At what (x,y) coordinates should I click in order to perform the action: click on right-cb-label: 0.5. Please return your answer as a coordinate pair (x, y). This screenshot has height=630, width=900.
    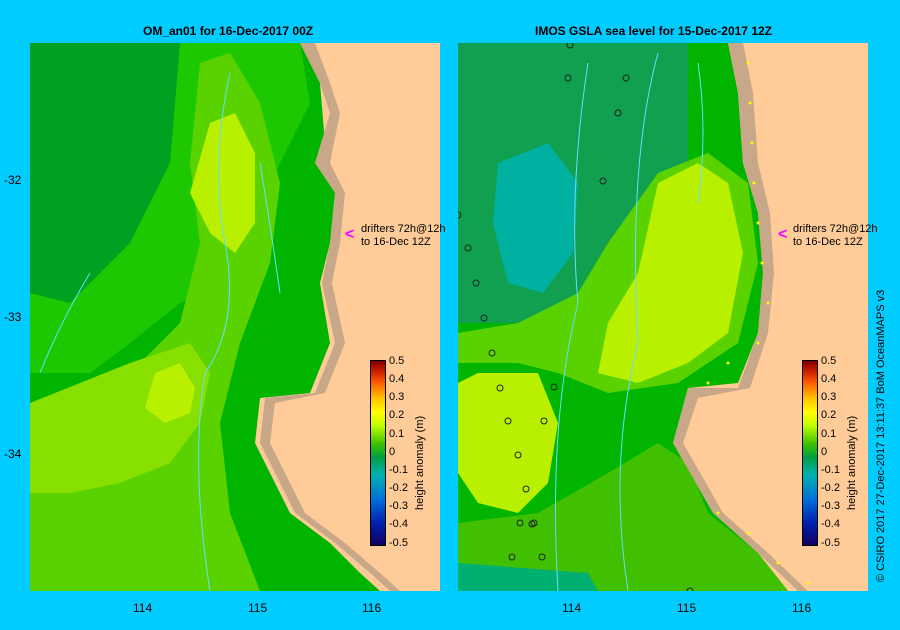
    Looking at the image, I should click on (829, 361).